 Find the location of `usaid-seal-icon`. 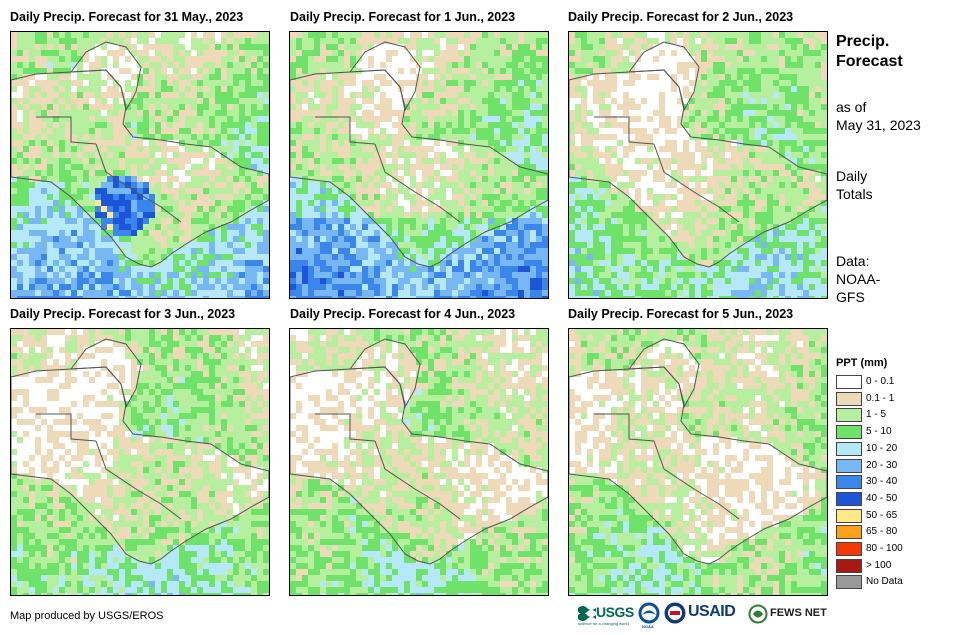

usaid-seal-icon is located at coordinates (675, 613).